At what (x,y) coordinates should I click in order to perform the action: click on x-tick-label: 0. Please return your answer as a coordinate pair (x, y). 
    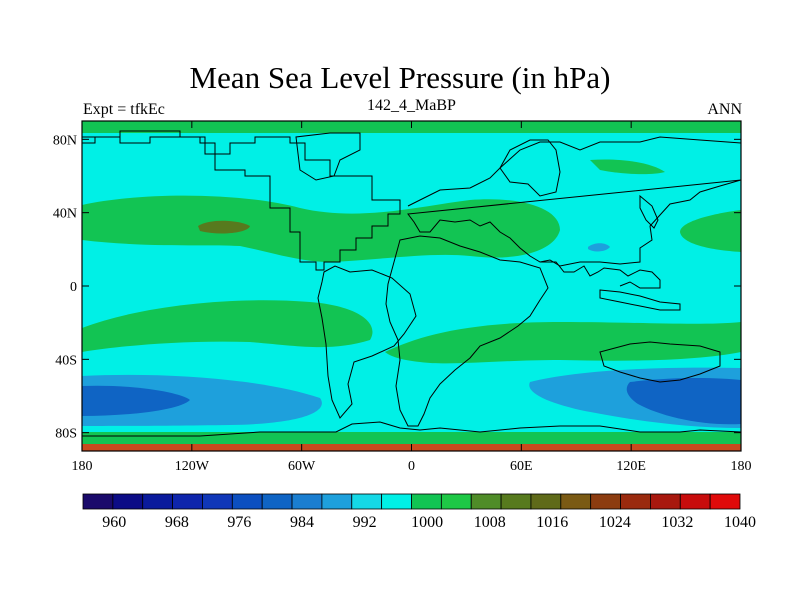
    Looking at the image, I should click on (411, 466).